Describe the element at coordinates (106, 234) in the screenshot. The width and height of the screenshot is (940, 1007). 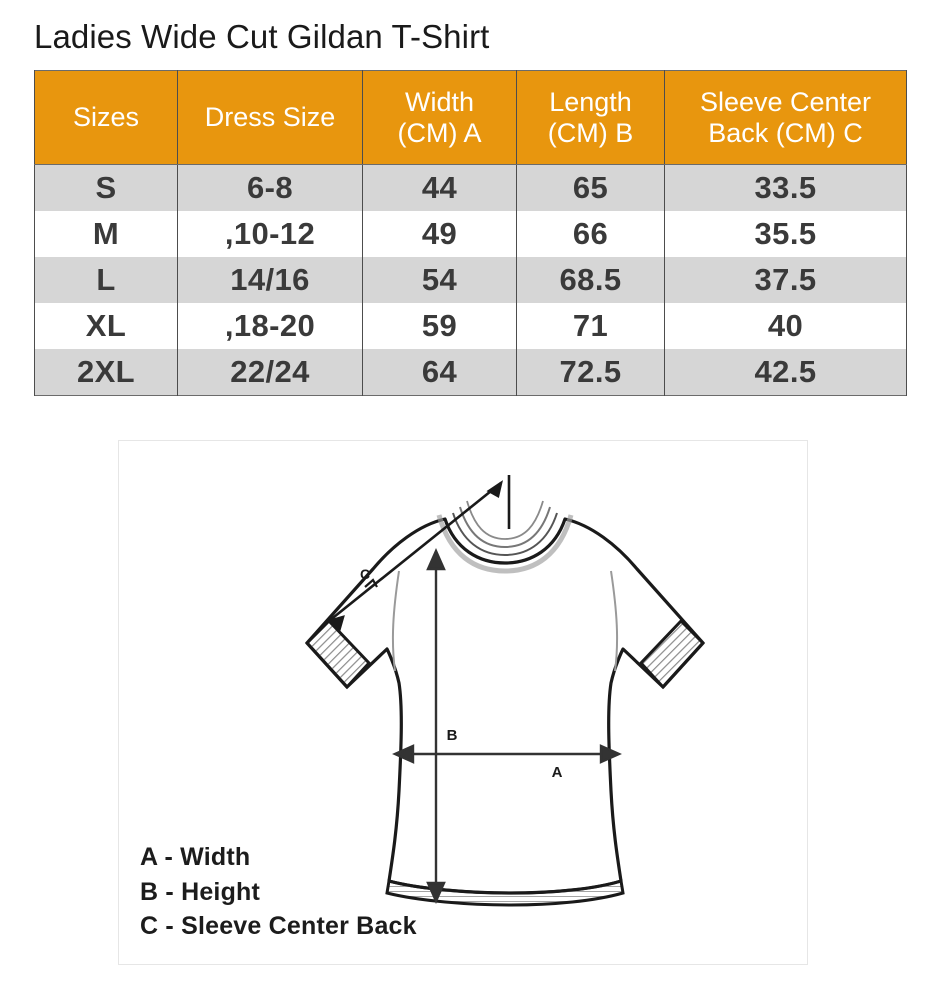
I see `cell-size: M` at that location.